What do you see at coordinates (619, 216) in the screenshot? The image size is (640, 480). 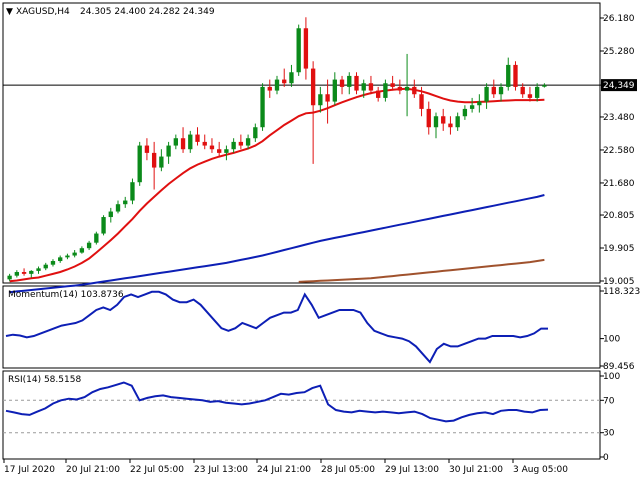 I see `price-tick-label: 20.805` at bounding box center [619, 216].